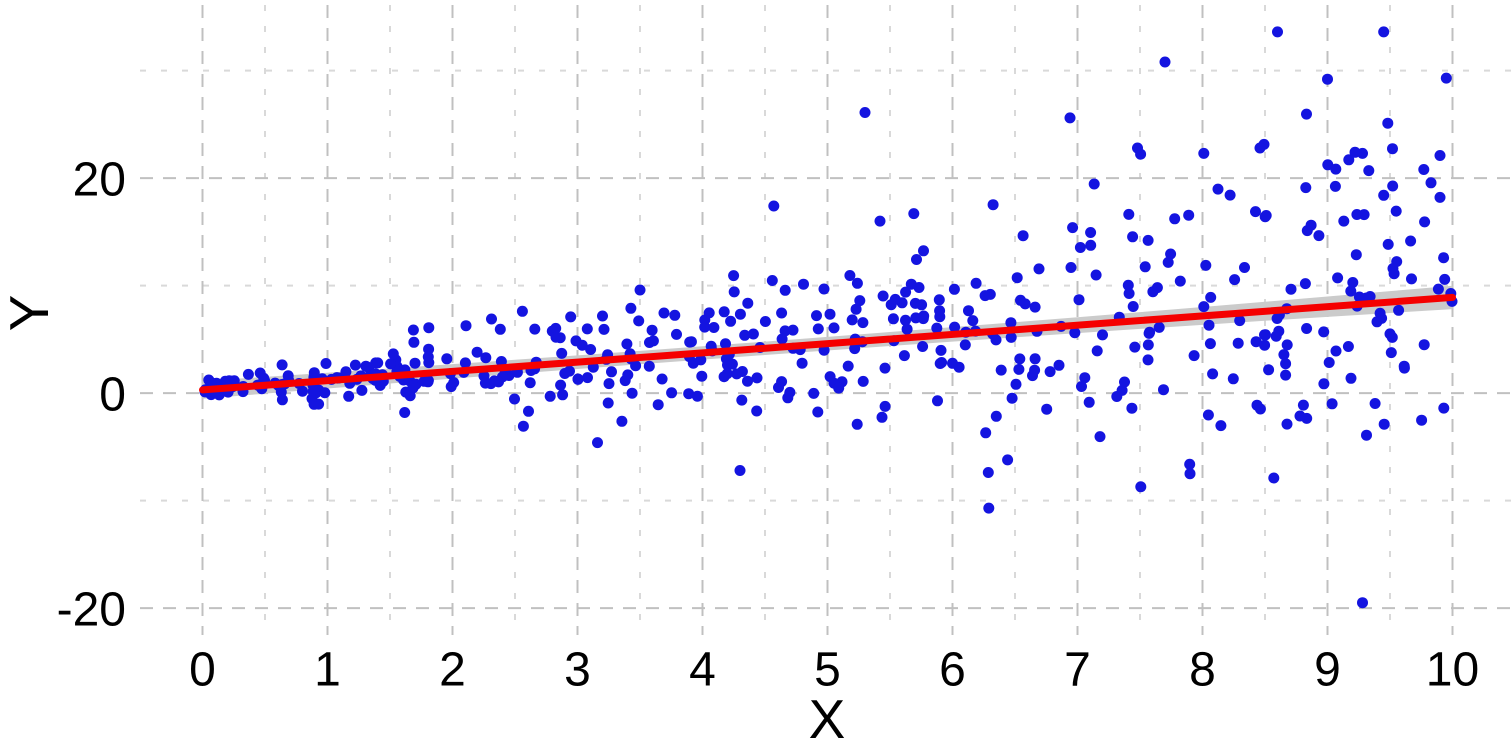 The width and height of the screenshot is (1512, 756). I want to click on y-tick-label: 0, so click(112, 394).